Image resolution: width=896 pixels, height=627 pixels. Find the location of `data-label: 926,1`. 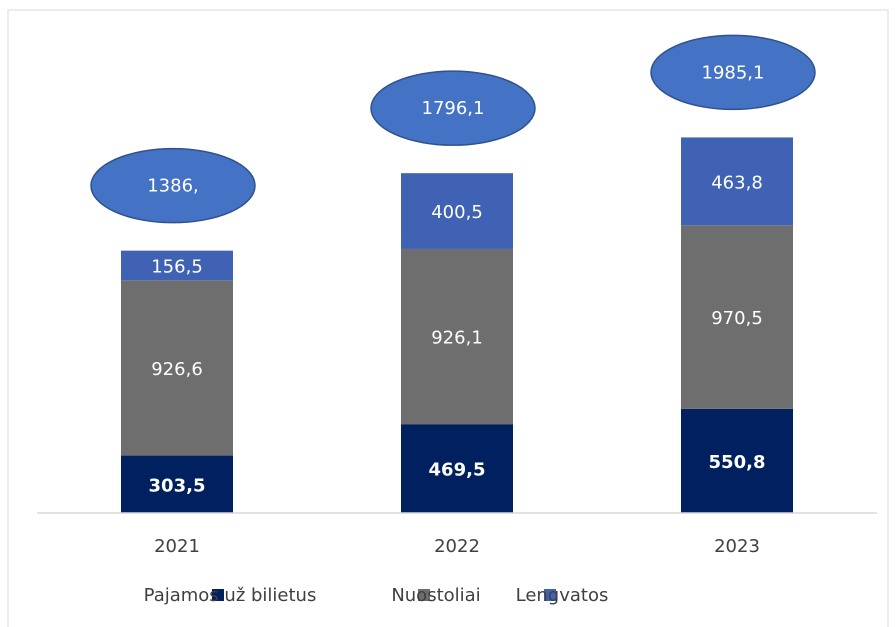

data-label: 926,1 is located at coordinates (457, 338).